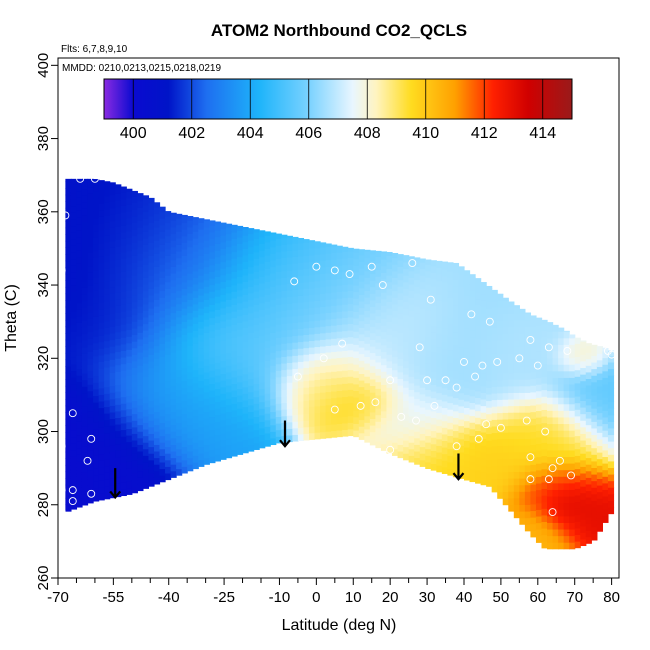 The width and height of the screenshot is (650, 650). Describe the element at coordinates (287, 460) in the screenshot. I see `arrow-markers` at that location.